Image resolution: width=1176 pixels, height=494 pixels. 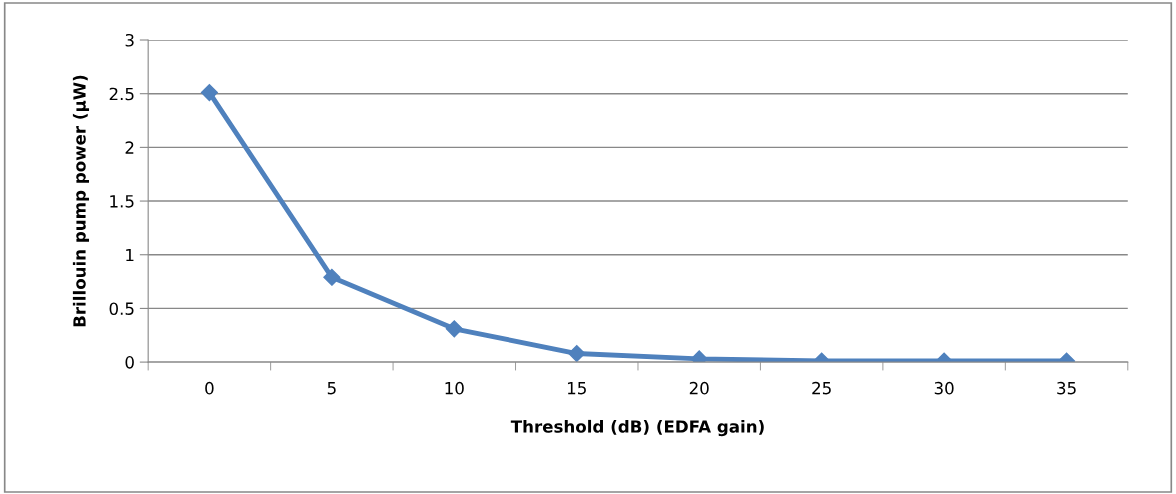 What do you see at coordinates (121, 94) in the screenshot?
I see `y-tick-label: 2.5` at bounding box center [121, 94].